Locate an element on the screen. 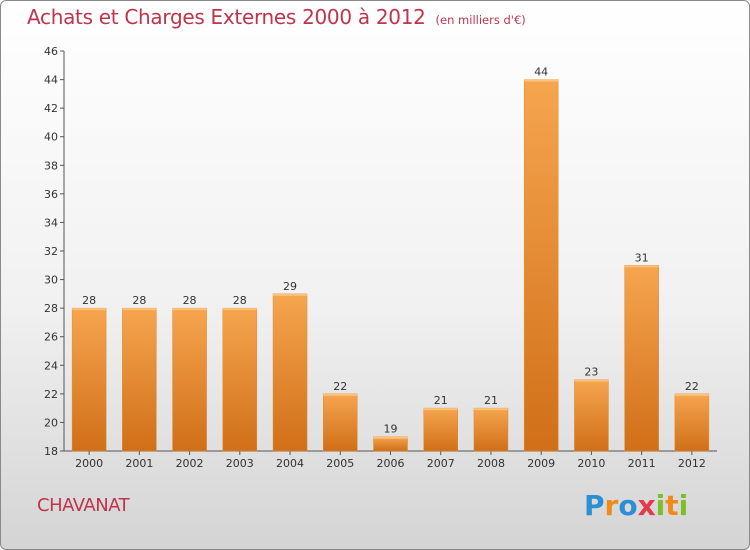 The image size is (750, 550). bar-2005 is located at coordinates (340, 422).